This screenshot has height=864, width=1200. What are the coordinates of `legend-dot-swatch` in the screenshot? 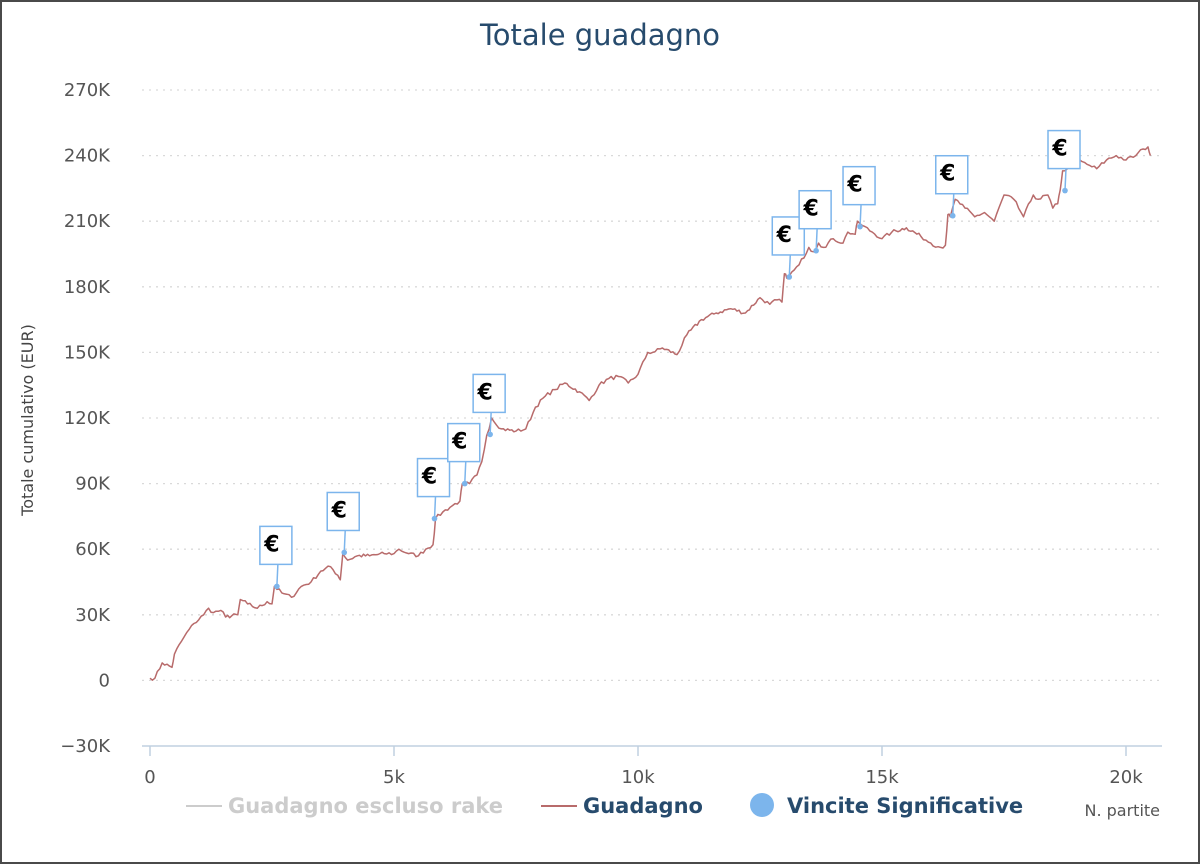 It's located at (762, 805).